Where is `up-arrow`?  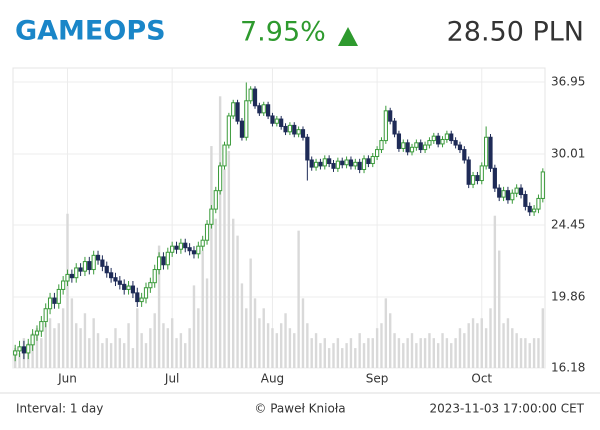 up-arrow is located at coordinates (348, 36).